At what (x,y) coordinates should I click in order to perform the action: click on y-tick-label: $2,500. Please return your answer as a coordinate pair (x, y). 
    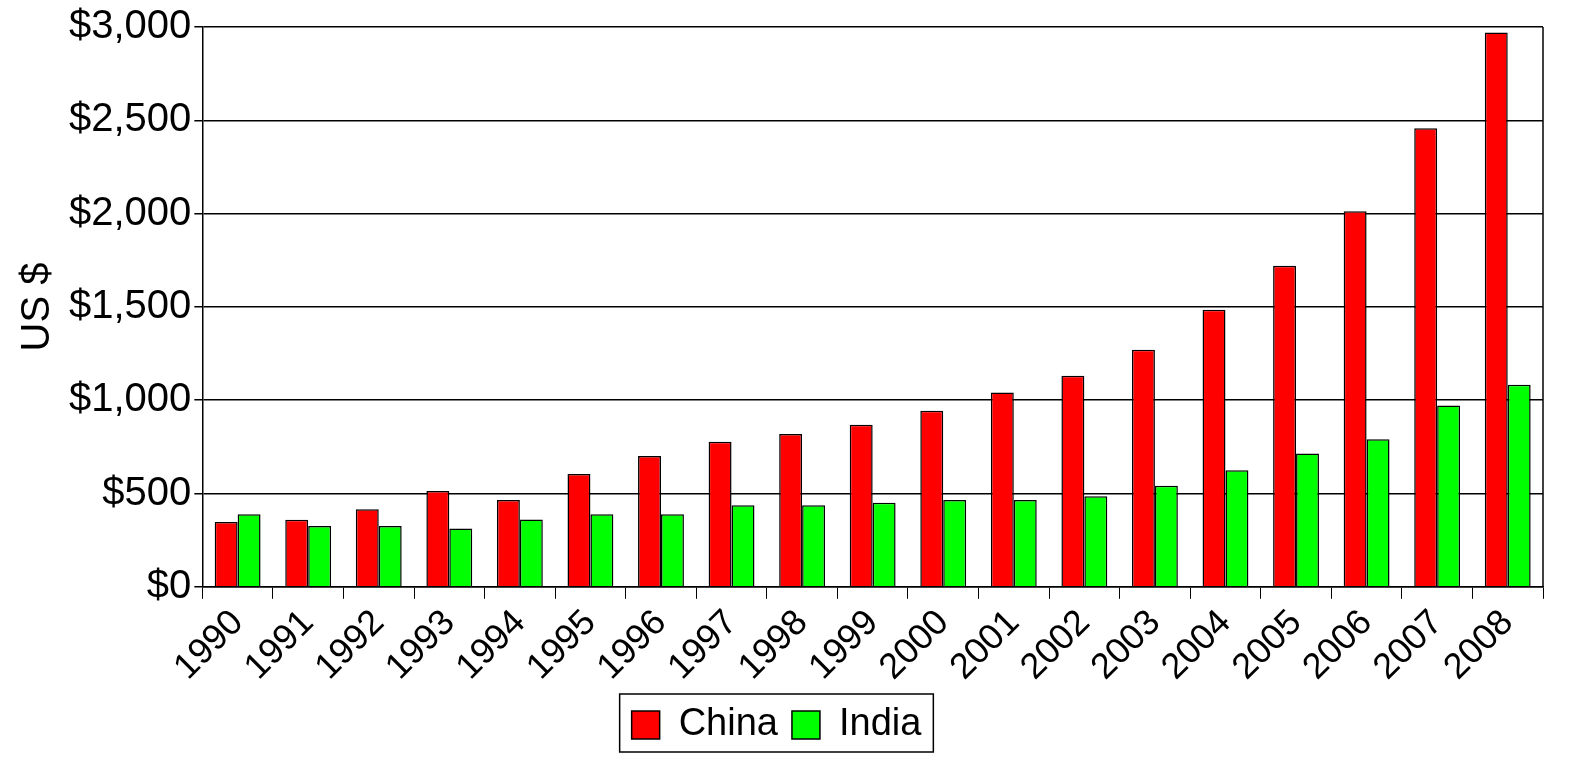
    Looking at the image, I should click on (130, 117).